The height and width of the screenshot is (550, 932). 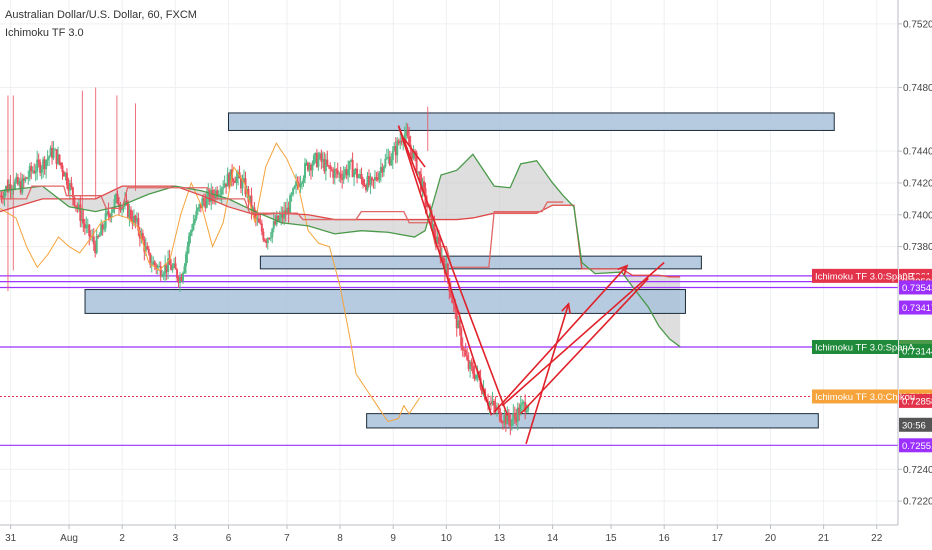 I want to click on time-axis-bg, so click(x=466, y=537).